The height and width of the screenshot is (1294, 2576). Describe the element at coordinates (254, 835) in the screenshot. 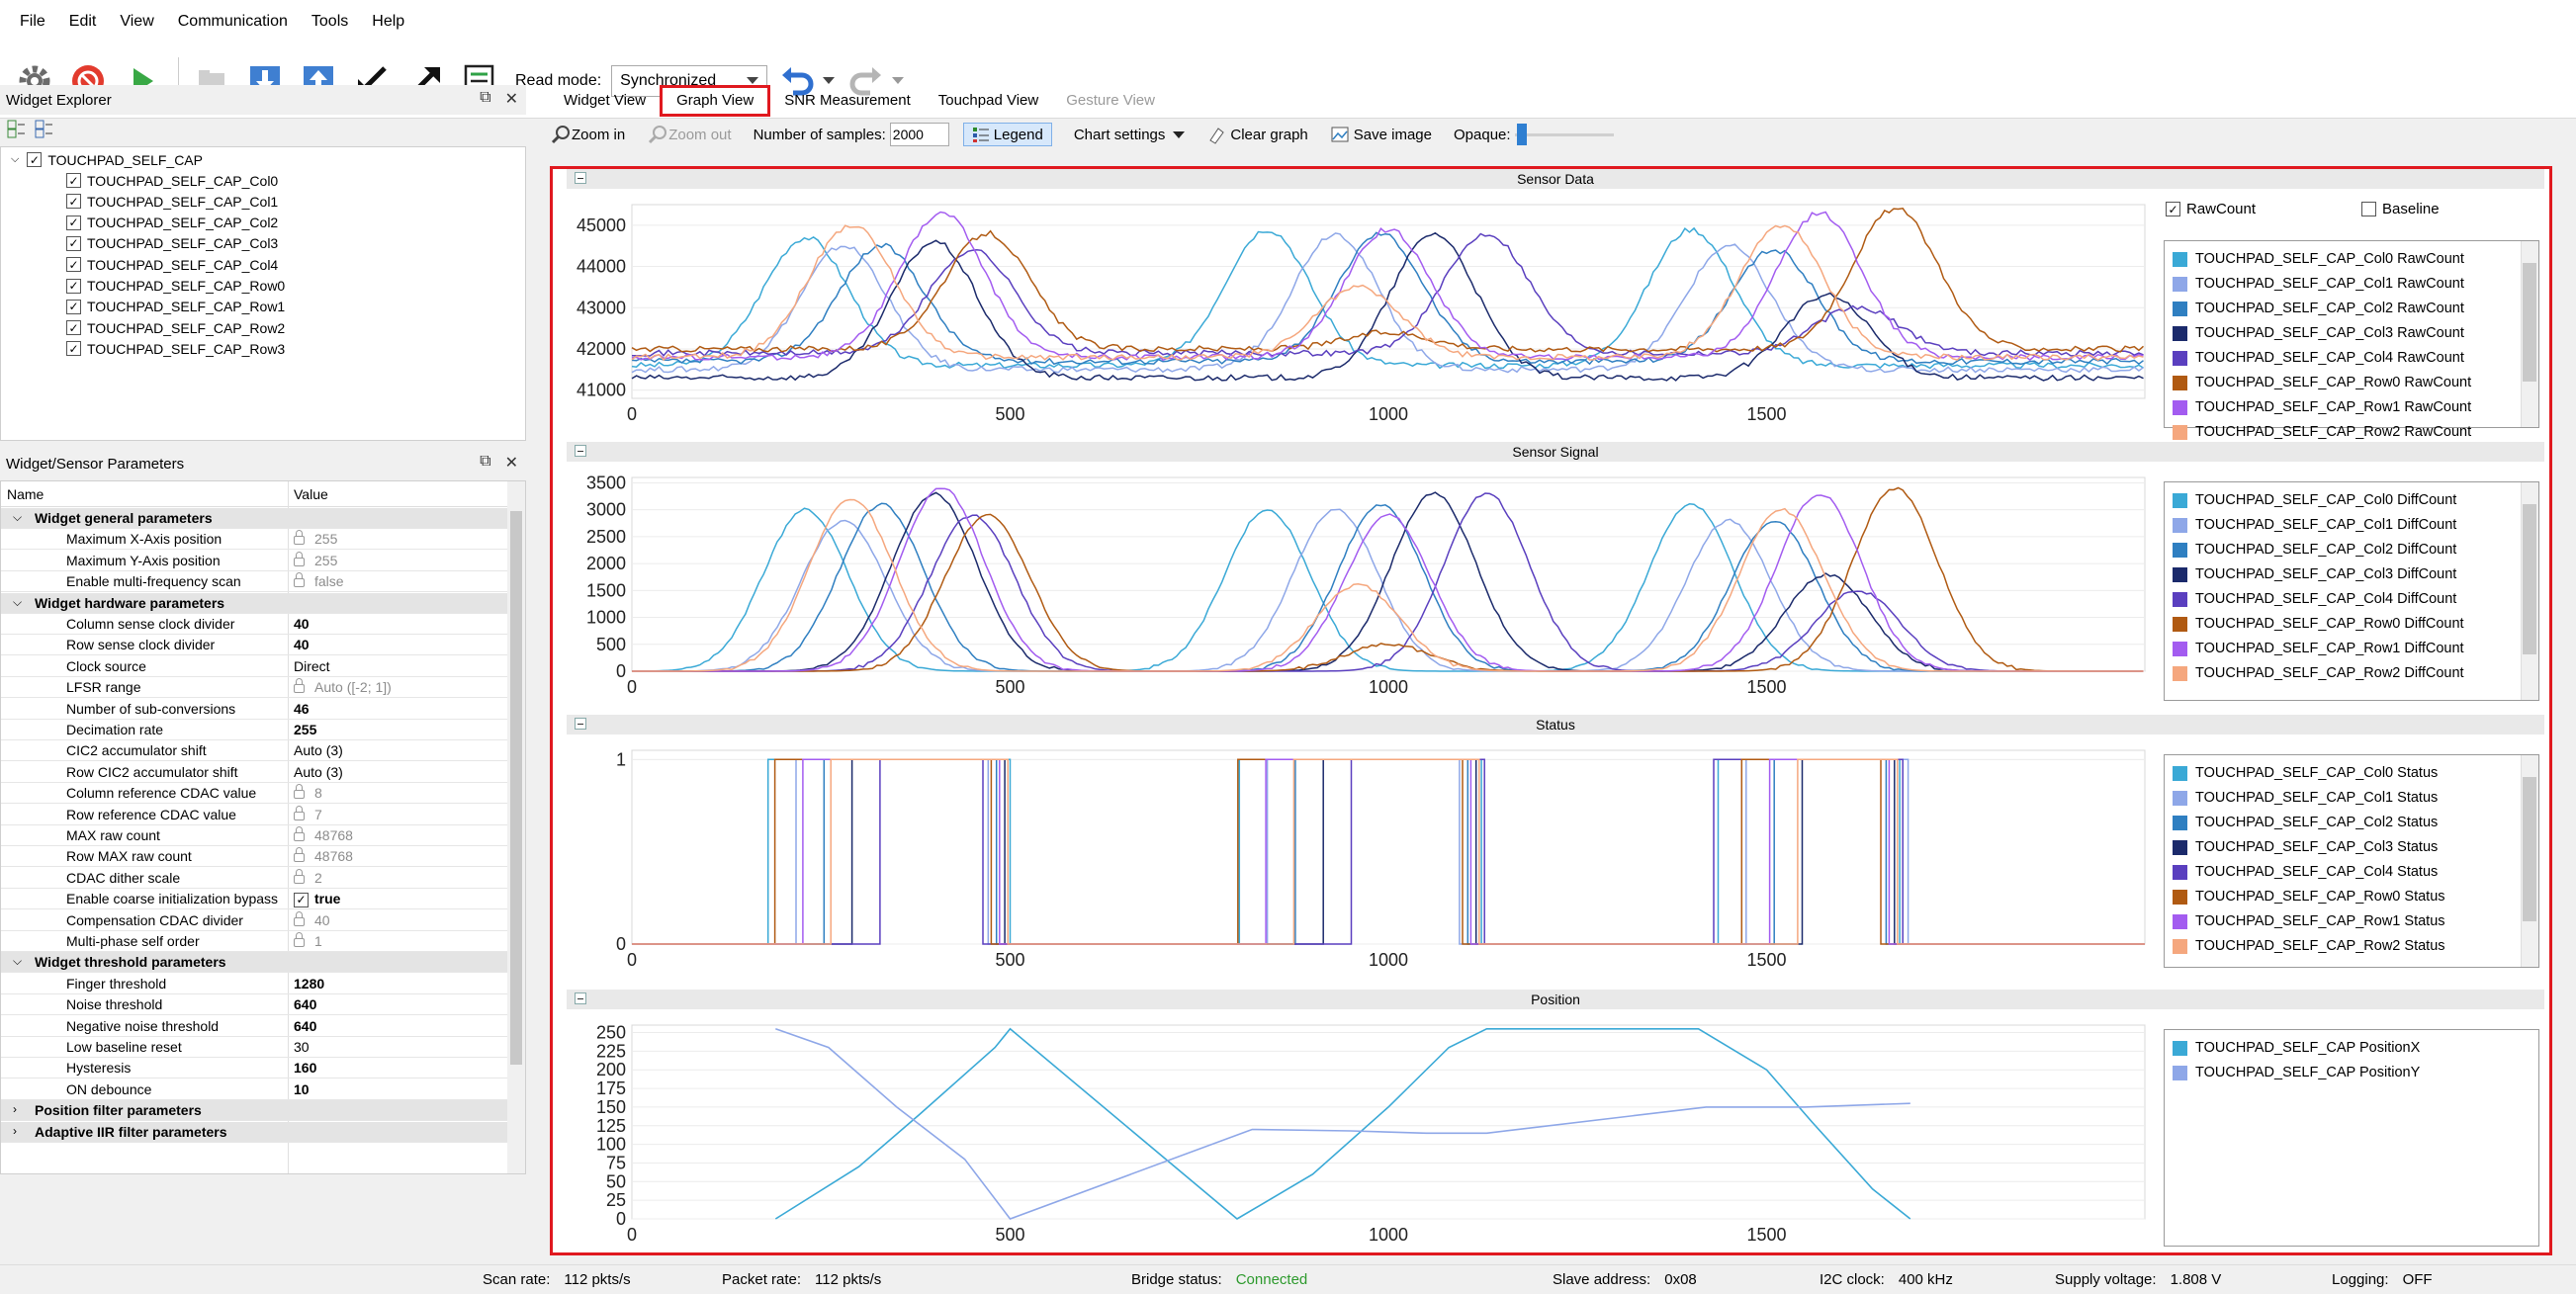

I see `param-row: MAX raw count 48768` at that location.